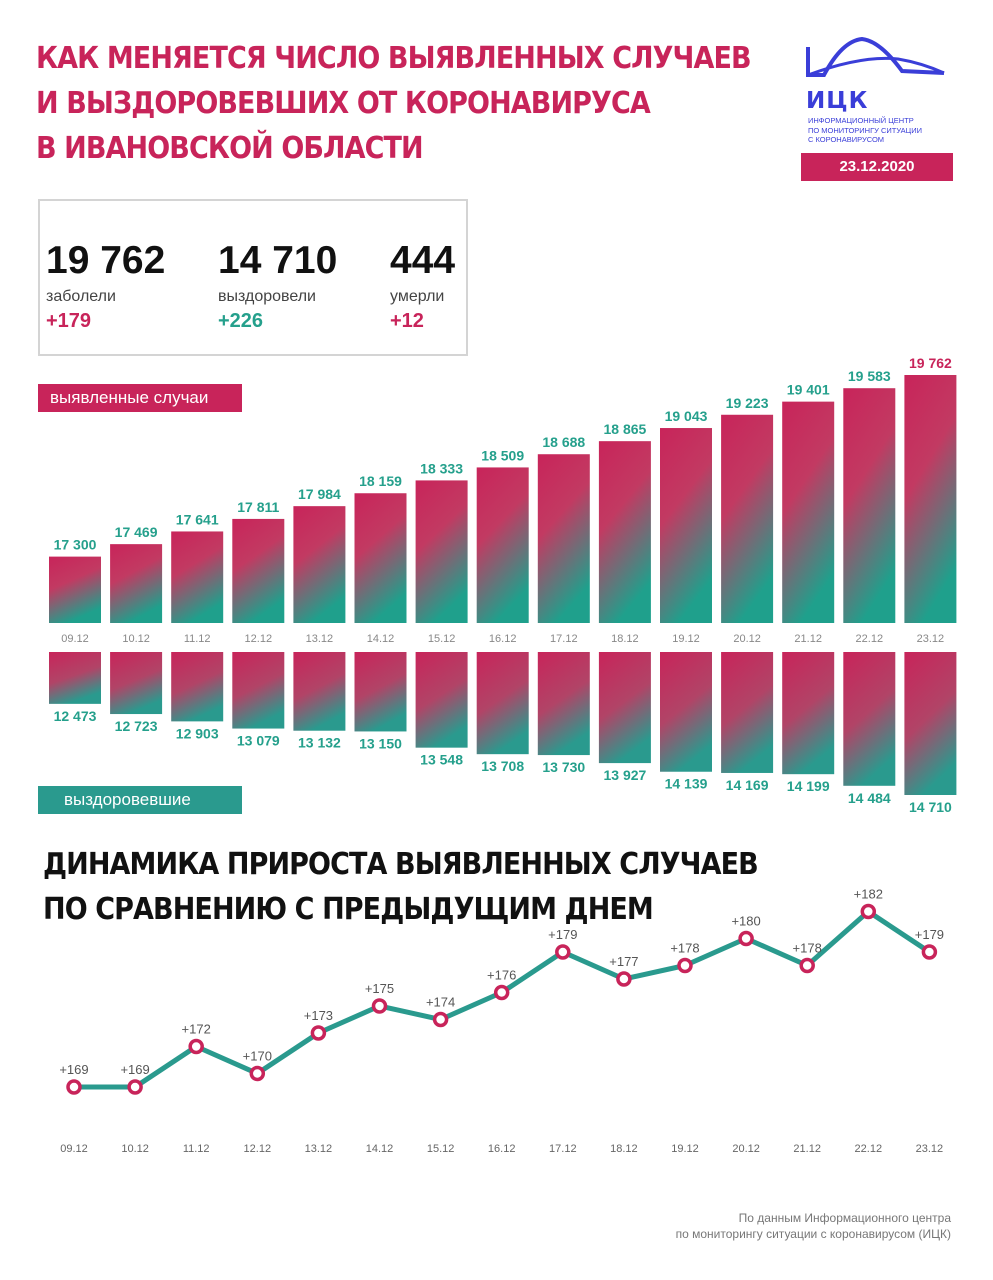 This screenshot has width=993, height=1280. I want to click on increment-label: +177, so click(623, 961).